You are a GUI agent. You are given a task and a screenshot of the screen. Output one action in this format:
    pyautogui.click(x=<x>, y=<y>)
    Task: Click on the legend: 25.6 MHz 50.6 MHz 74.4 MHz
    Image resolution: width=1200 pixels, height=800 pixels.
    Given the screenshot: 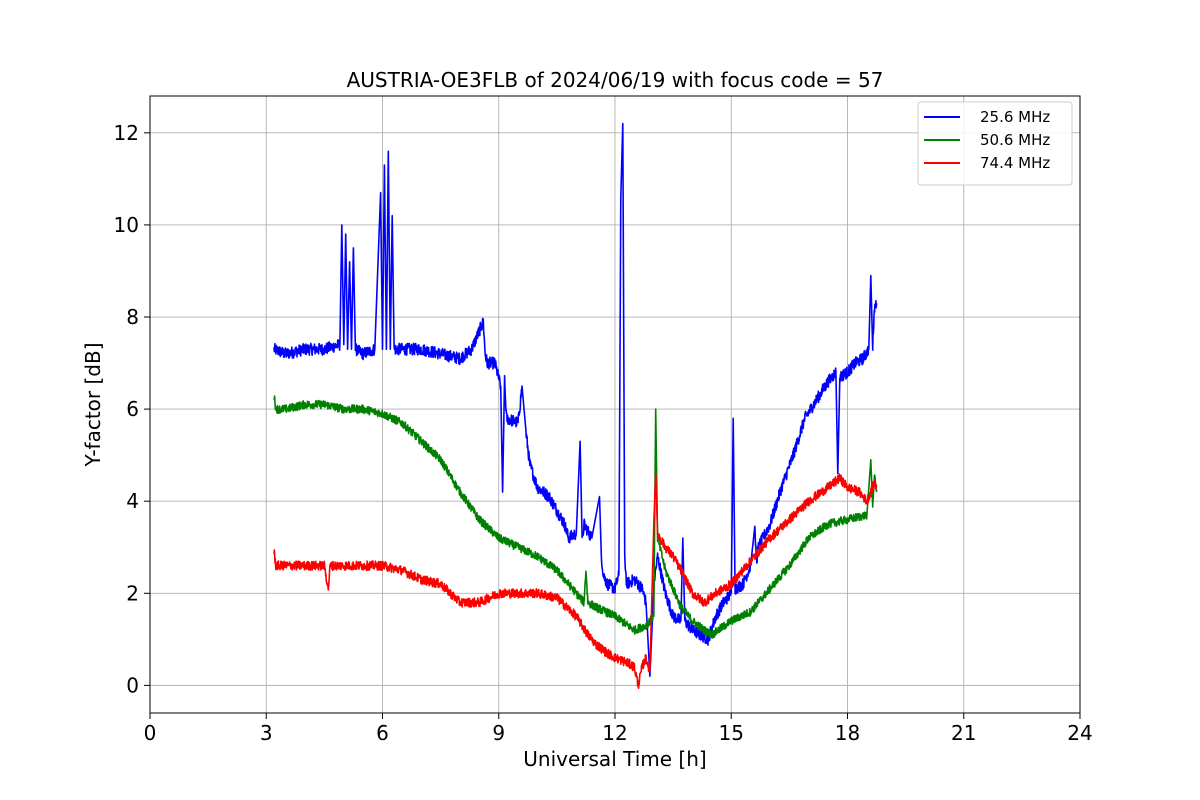 What is the action you would take?
    pyautogui.click(x=995, y=143)
    